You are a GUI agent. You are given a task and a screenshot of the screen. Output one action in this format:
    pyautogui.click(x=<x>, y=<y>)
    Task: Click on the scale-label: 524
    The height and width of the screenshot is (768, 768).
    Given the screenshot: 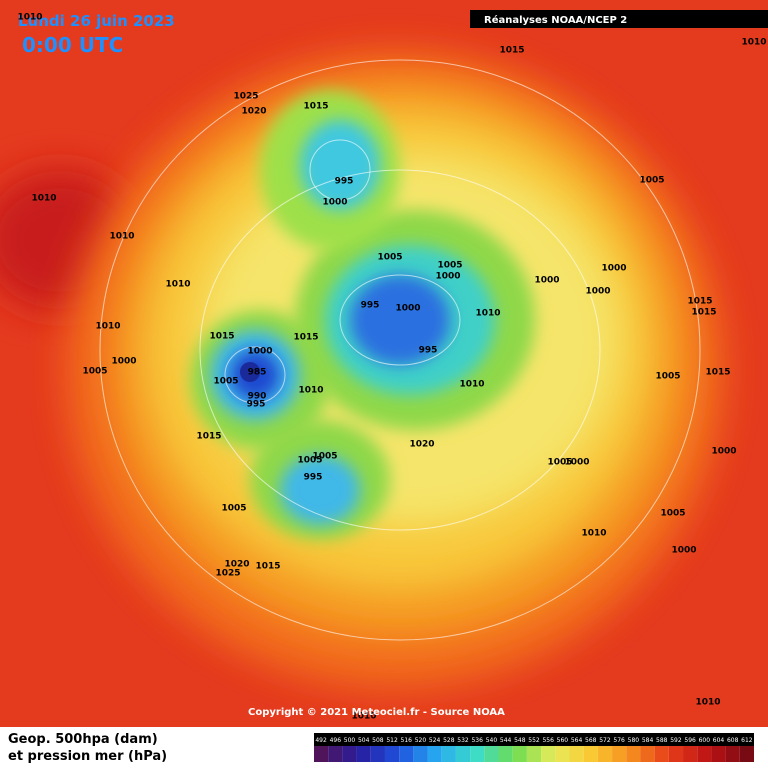 What is the action you would take?
    pyautogui.click(x=435, y=740)
    